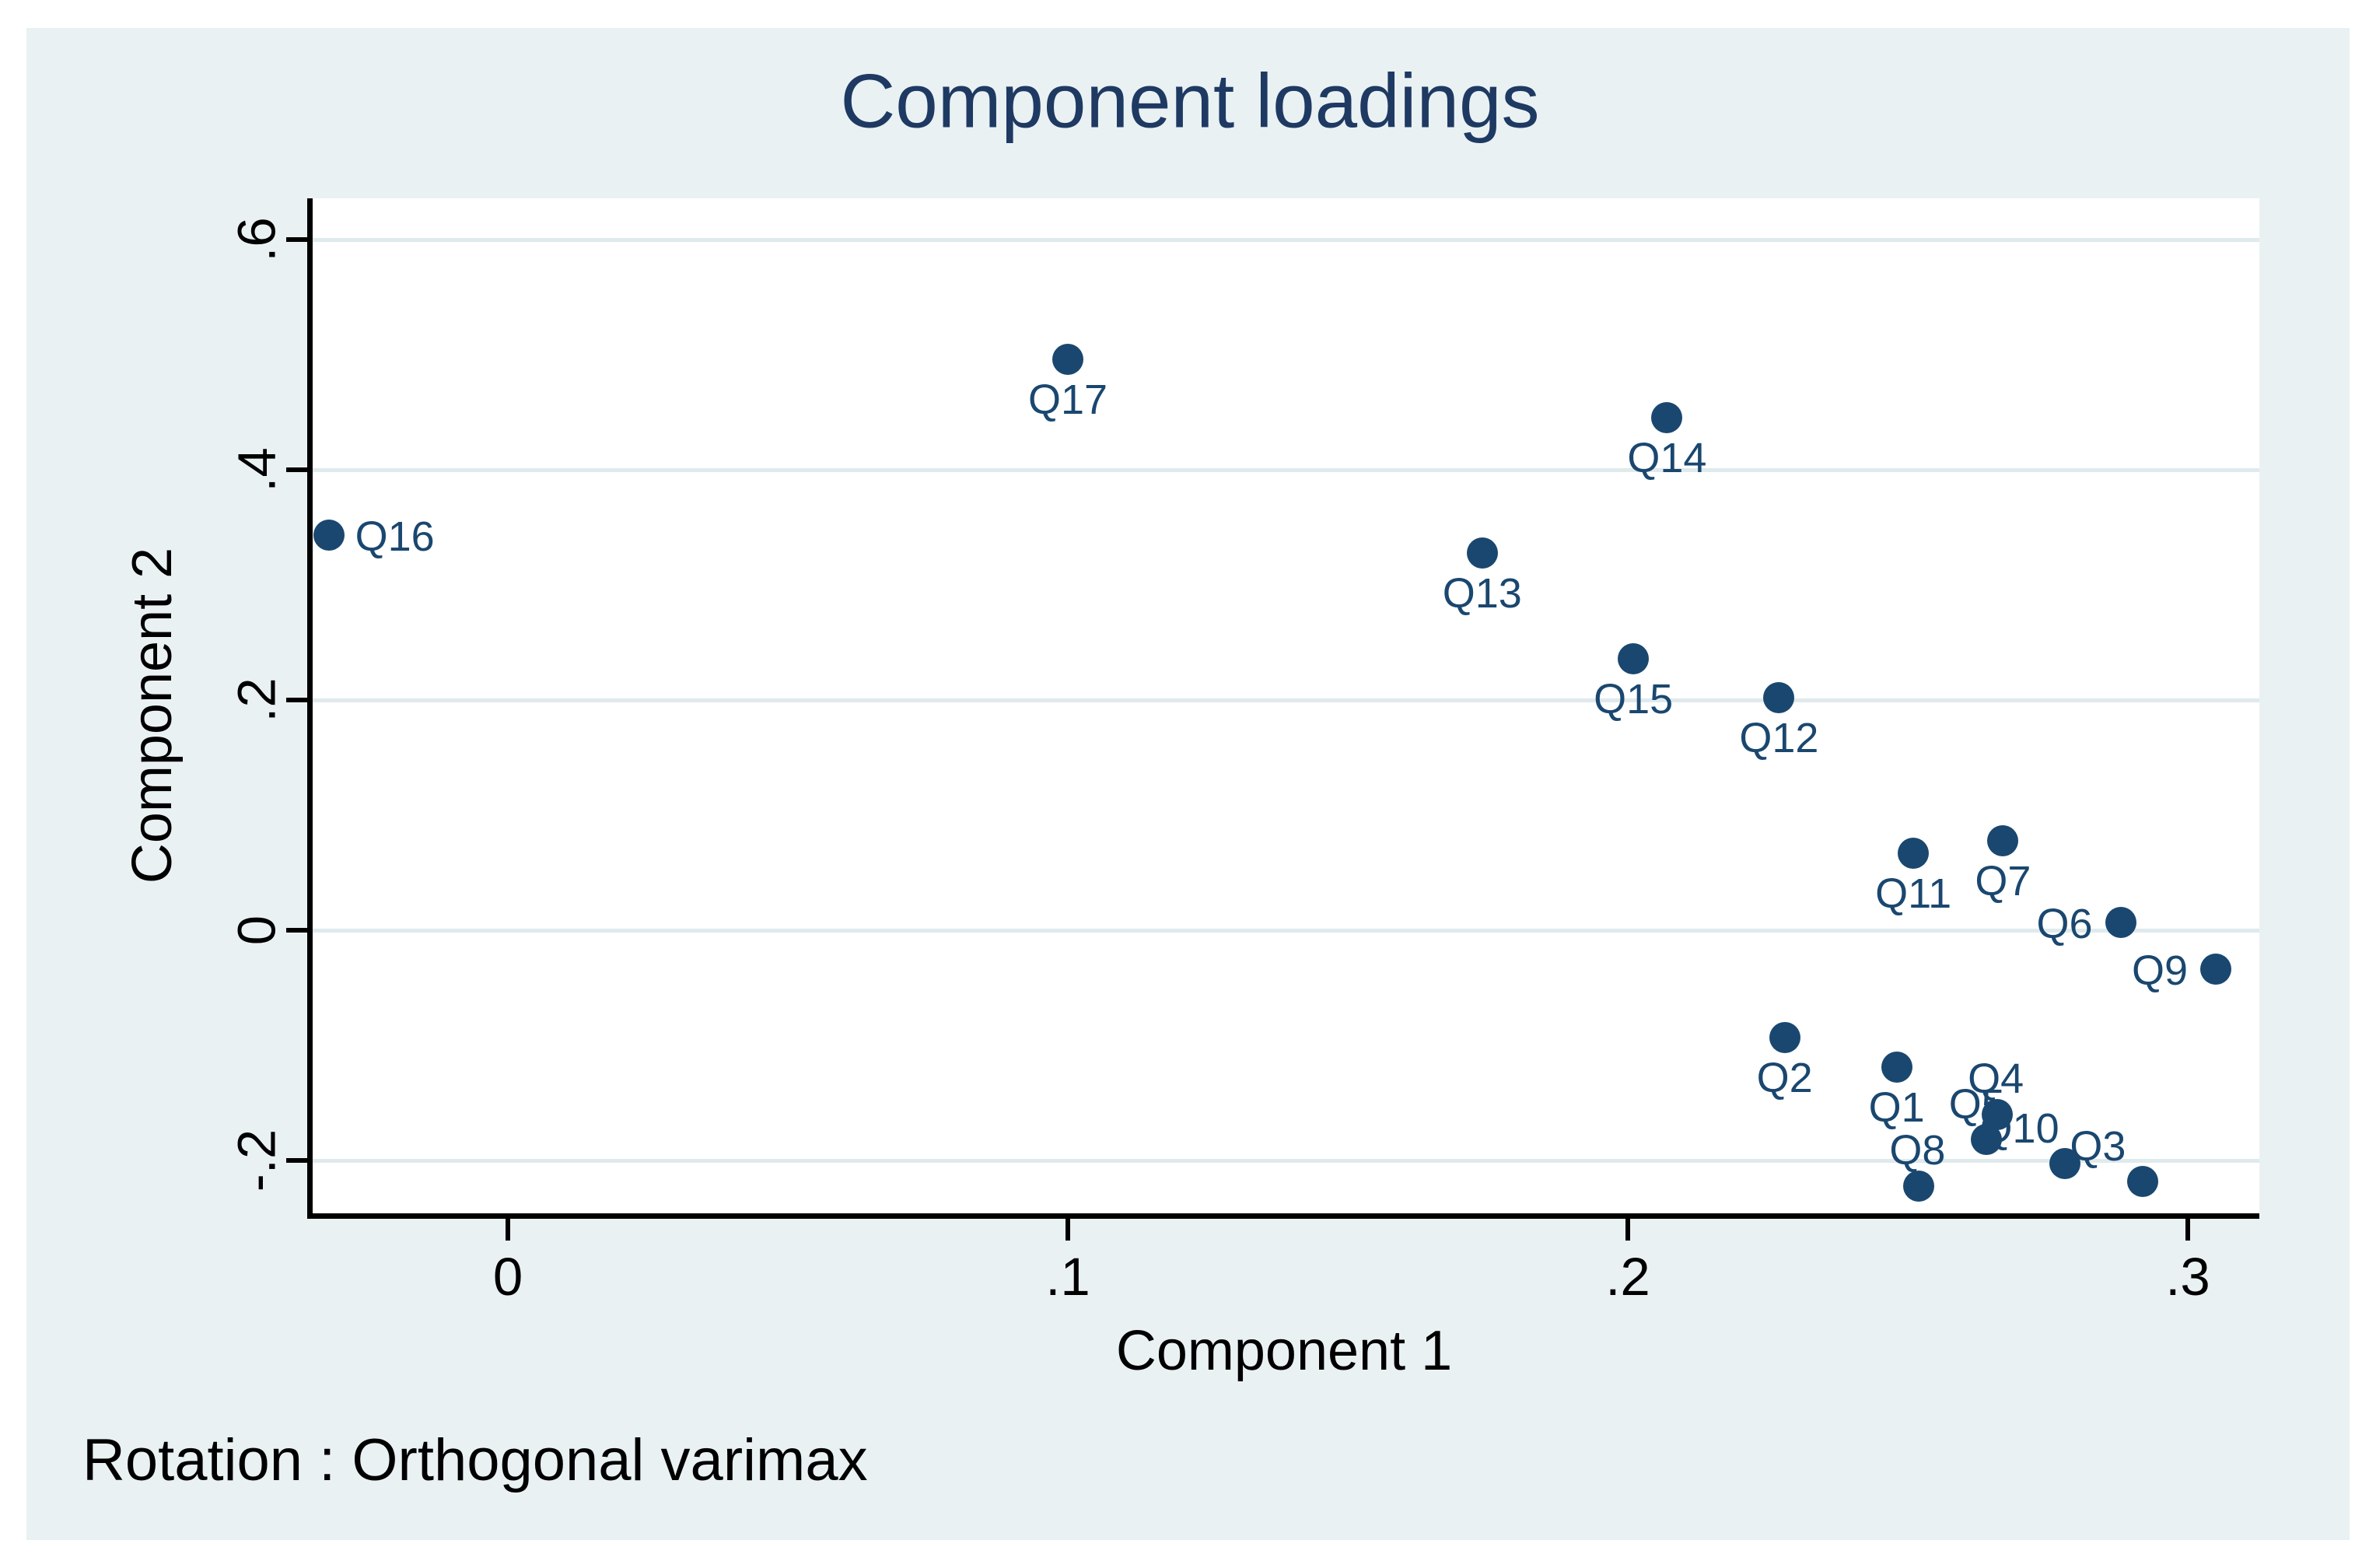 The image size is (2376, 1568). Describe the element at coordinates (507, 1277) in the screenshot. I see `x-tick-label: 0` at that location.